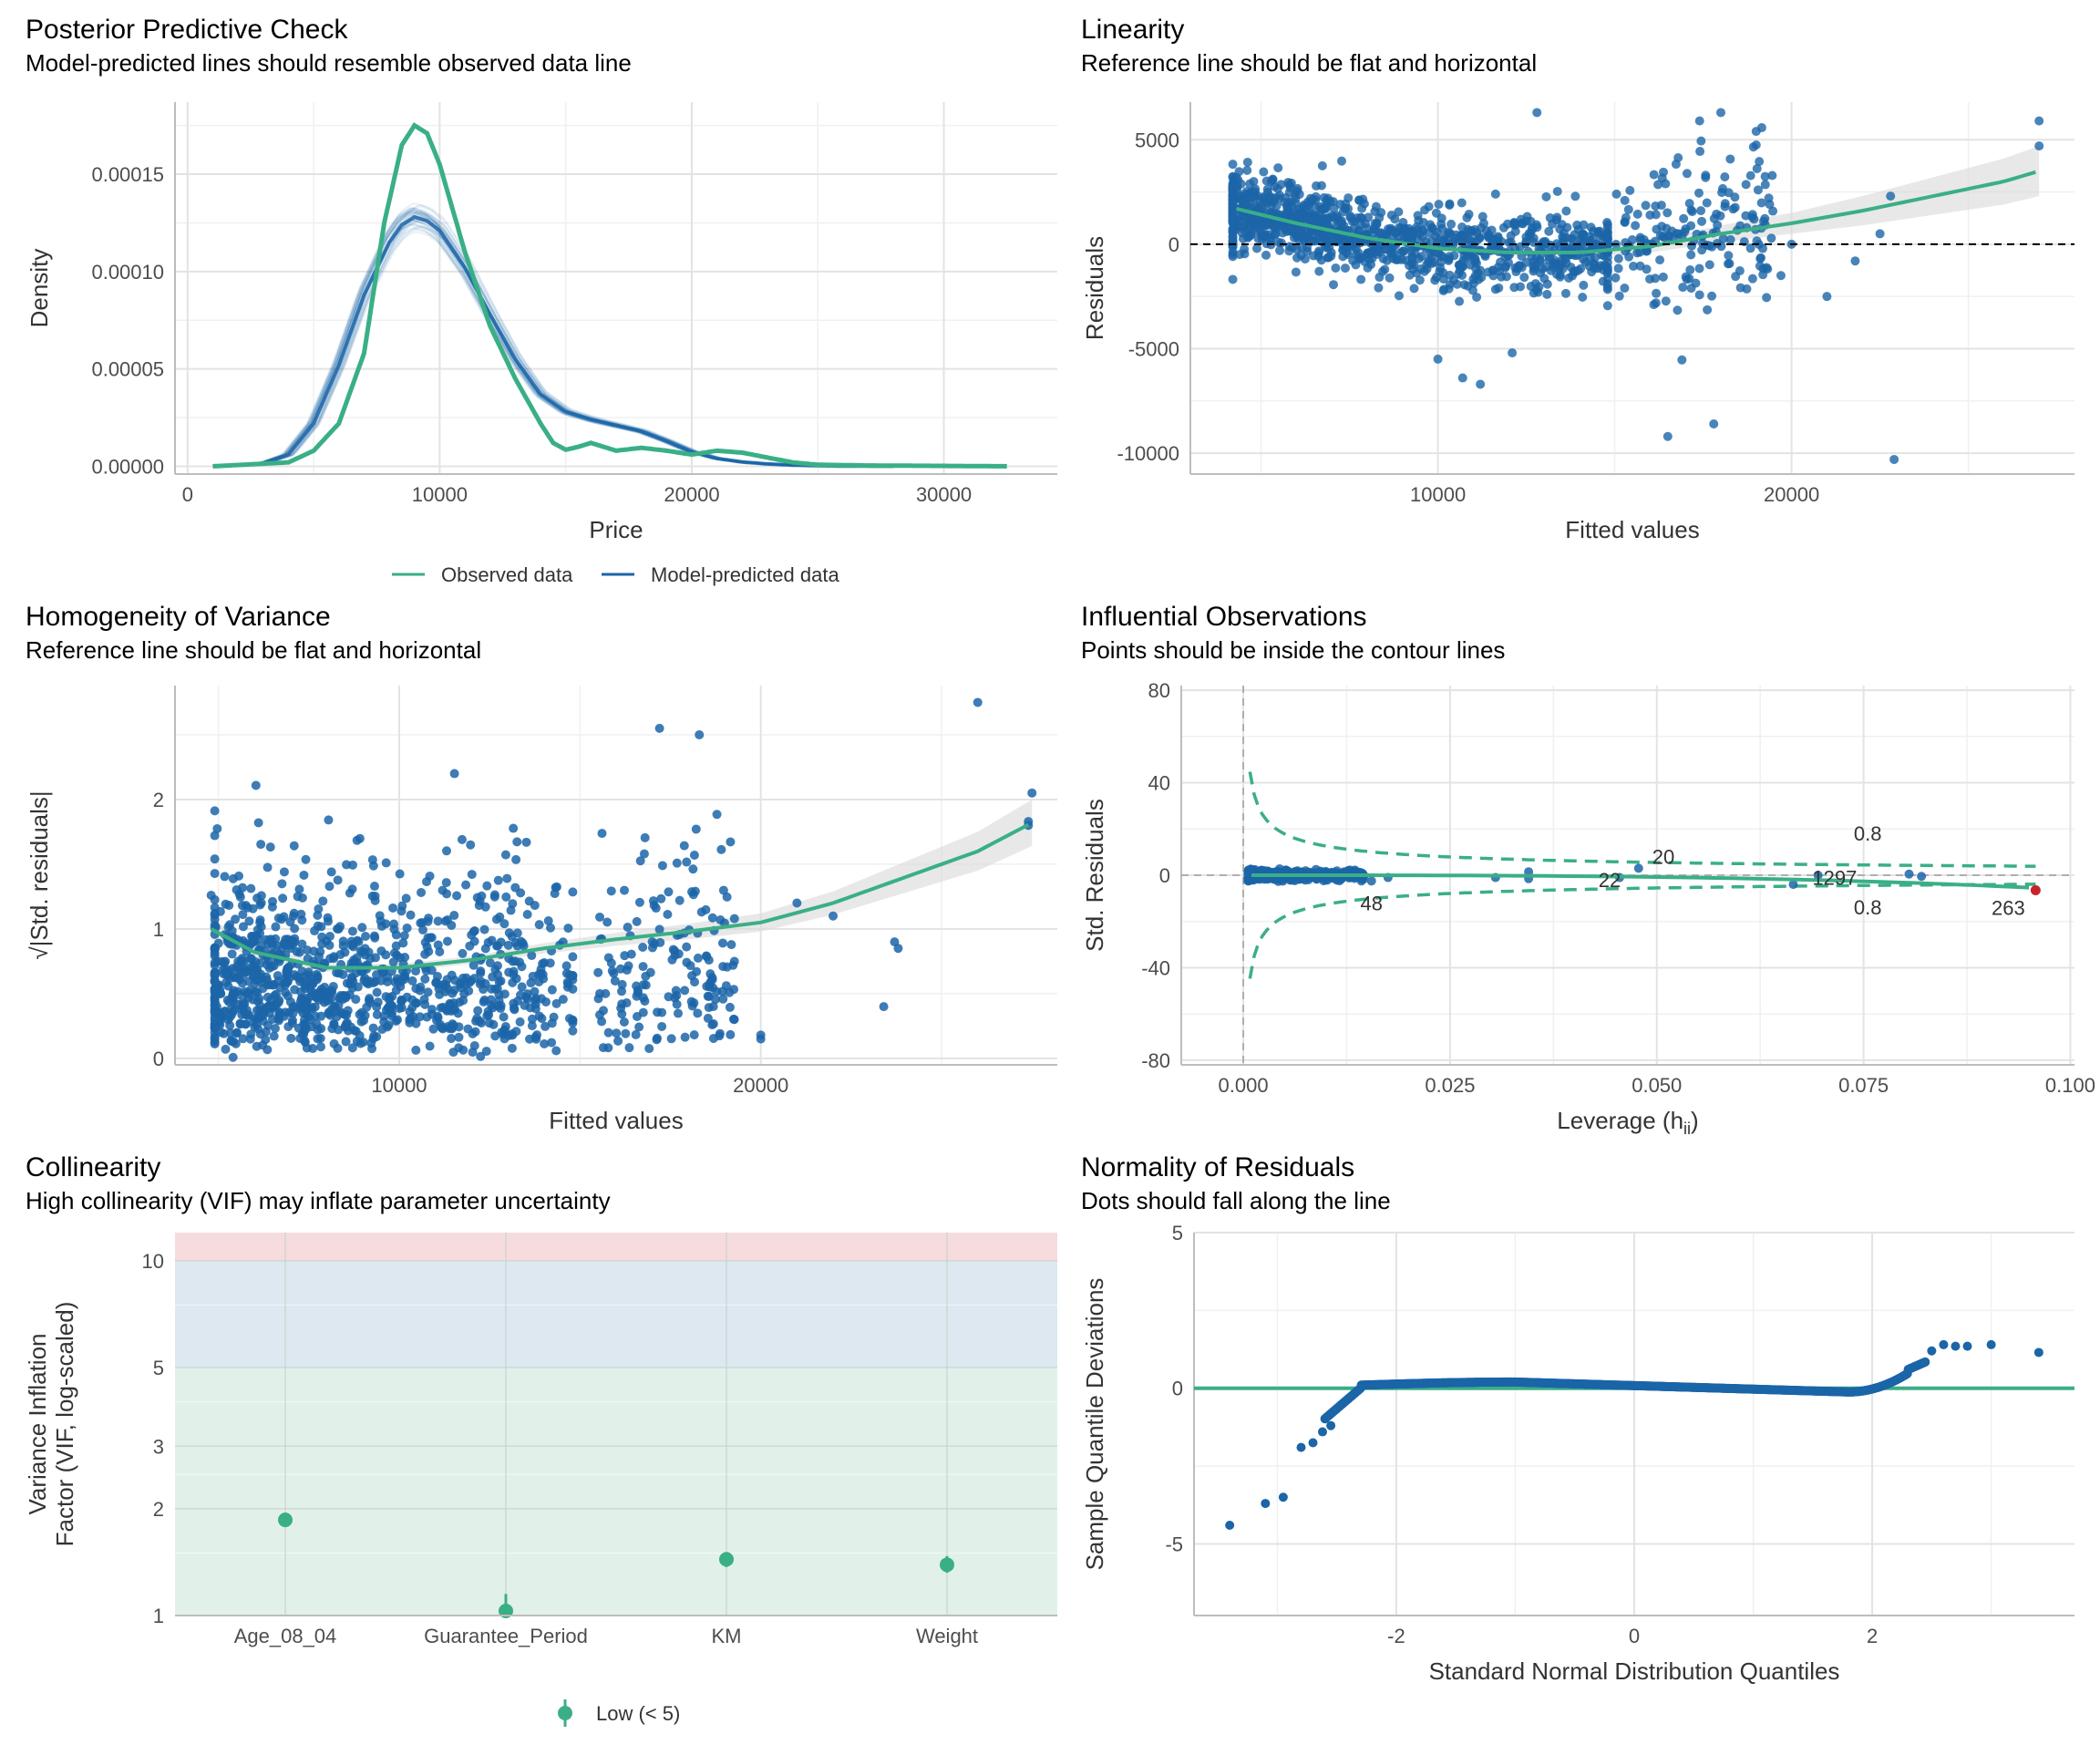 The width and height of the screenshot is (2100, 1755). What do you see at coordinates (39, 288) in the screenshot?
I see `ppc-y-axis-label: Density` at bounding box center [39, 288].